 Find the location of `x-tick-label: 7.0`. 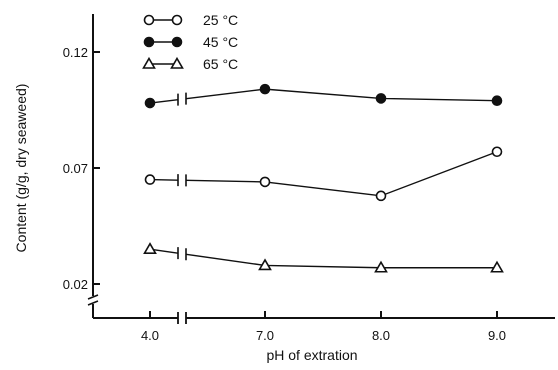

x-tick-label: 7.0 is located at coordinates (265, 335).